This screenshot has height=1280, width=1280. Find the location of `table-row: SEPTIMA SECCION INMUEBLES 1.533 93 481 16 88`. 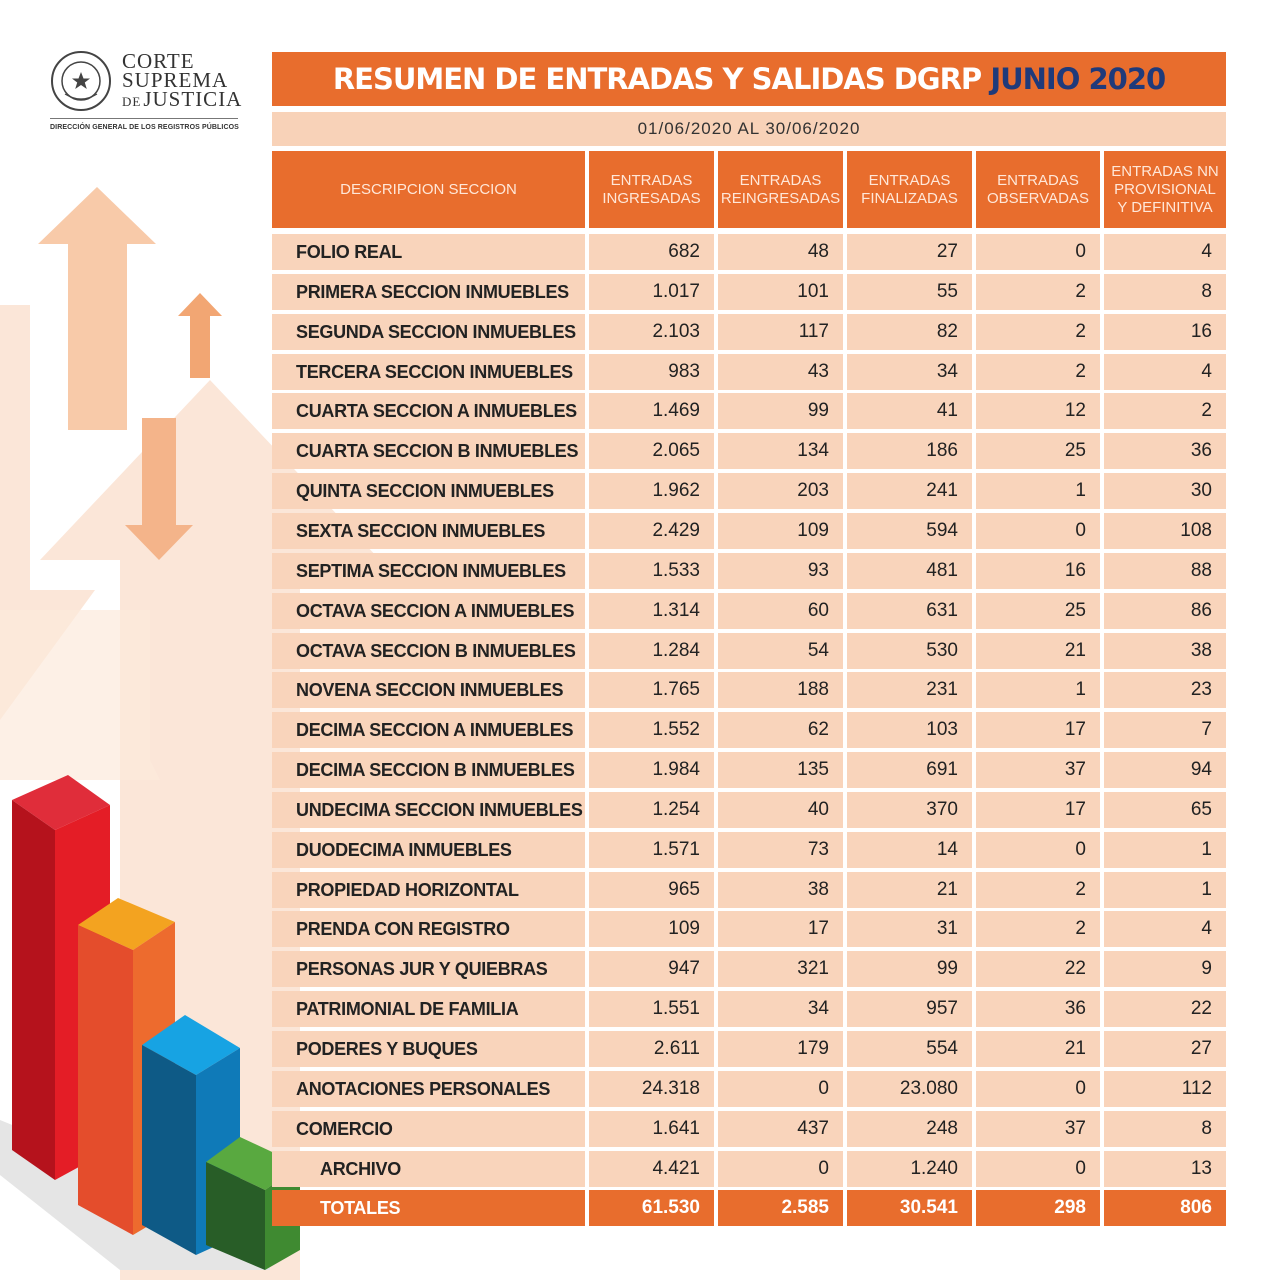

table-row: SEPTIMA SECCION INMUEBLES 1.533 93 481 16 88 is located at coordinates (749, 571).